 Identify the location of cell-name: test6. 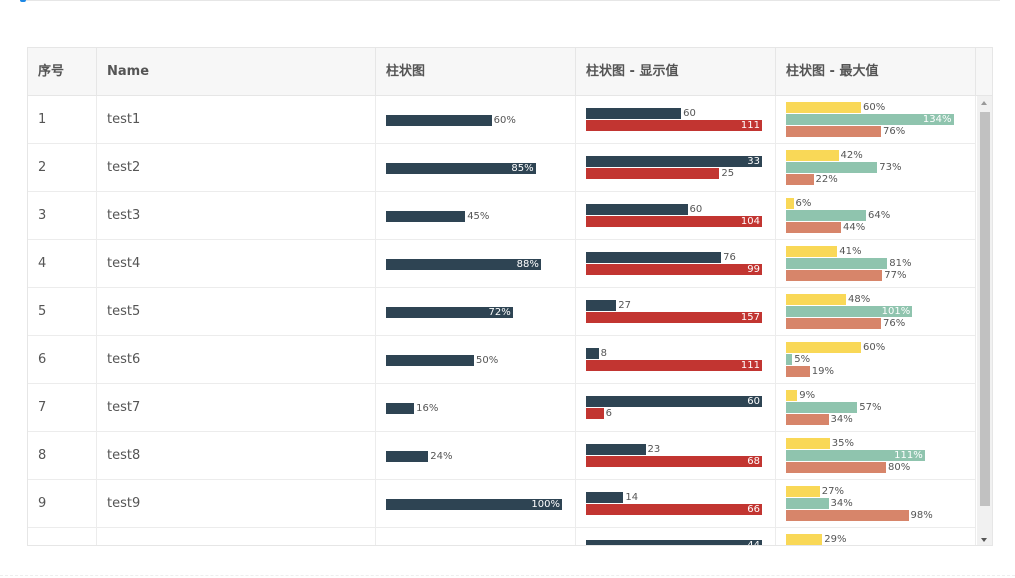
(236, 359).